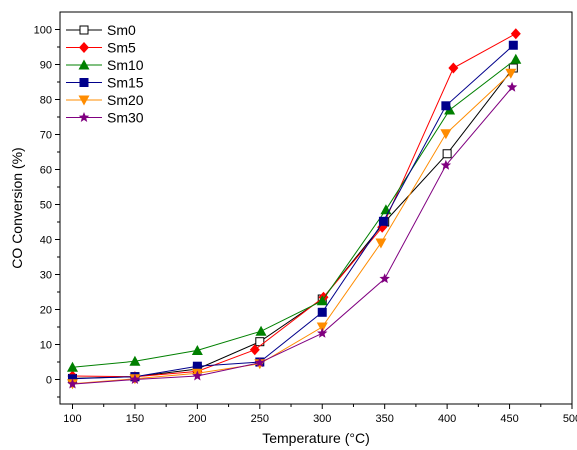 This screenshot has width=577, height=450. What do you see at coordinates (46, 206) in the screenshot?
I see `y-tick-label: 50` at bounding box center [46, 206].